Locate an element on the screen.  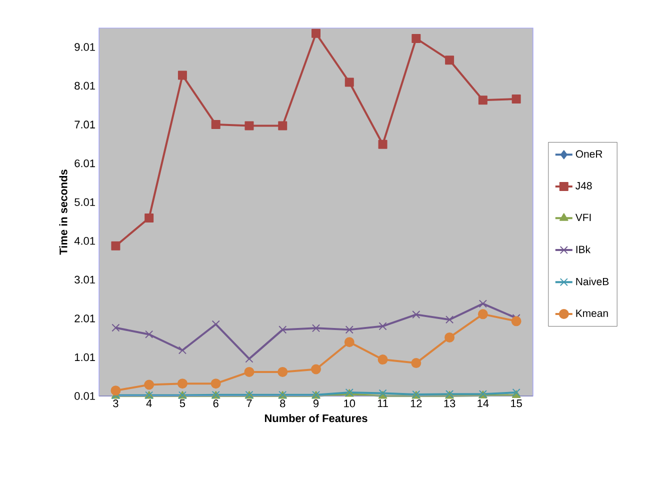
legend-label: VFI is located at coordinates (583, 218).